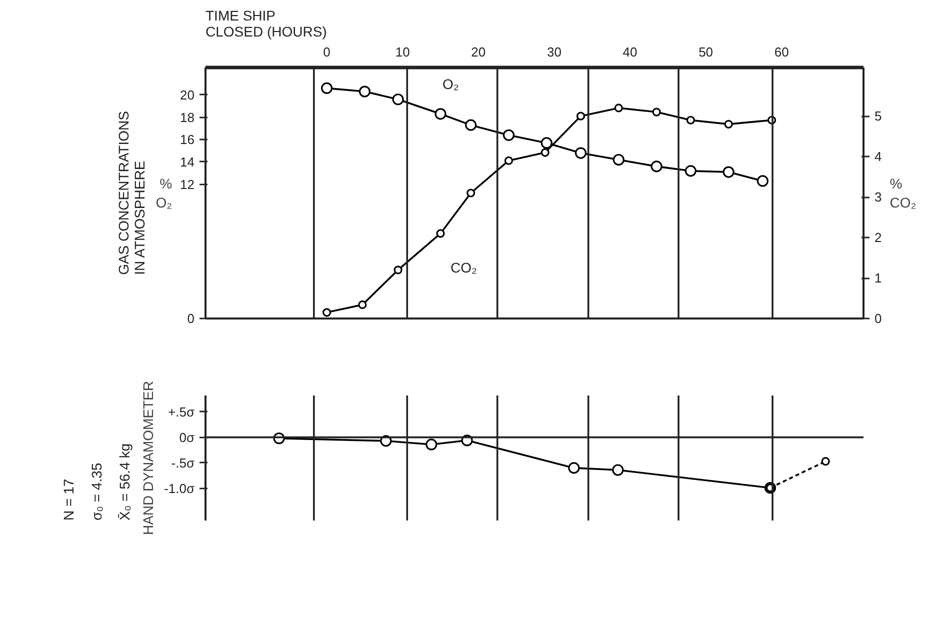 The height and width of the screenshot is (639, 939). What do you see at coordinates (68, 499) in the screenshot?
I see `text: N = 17` at bounding box center [68, 499].